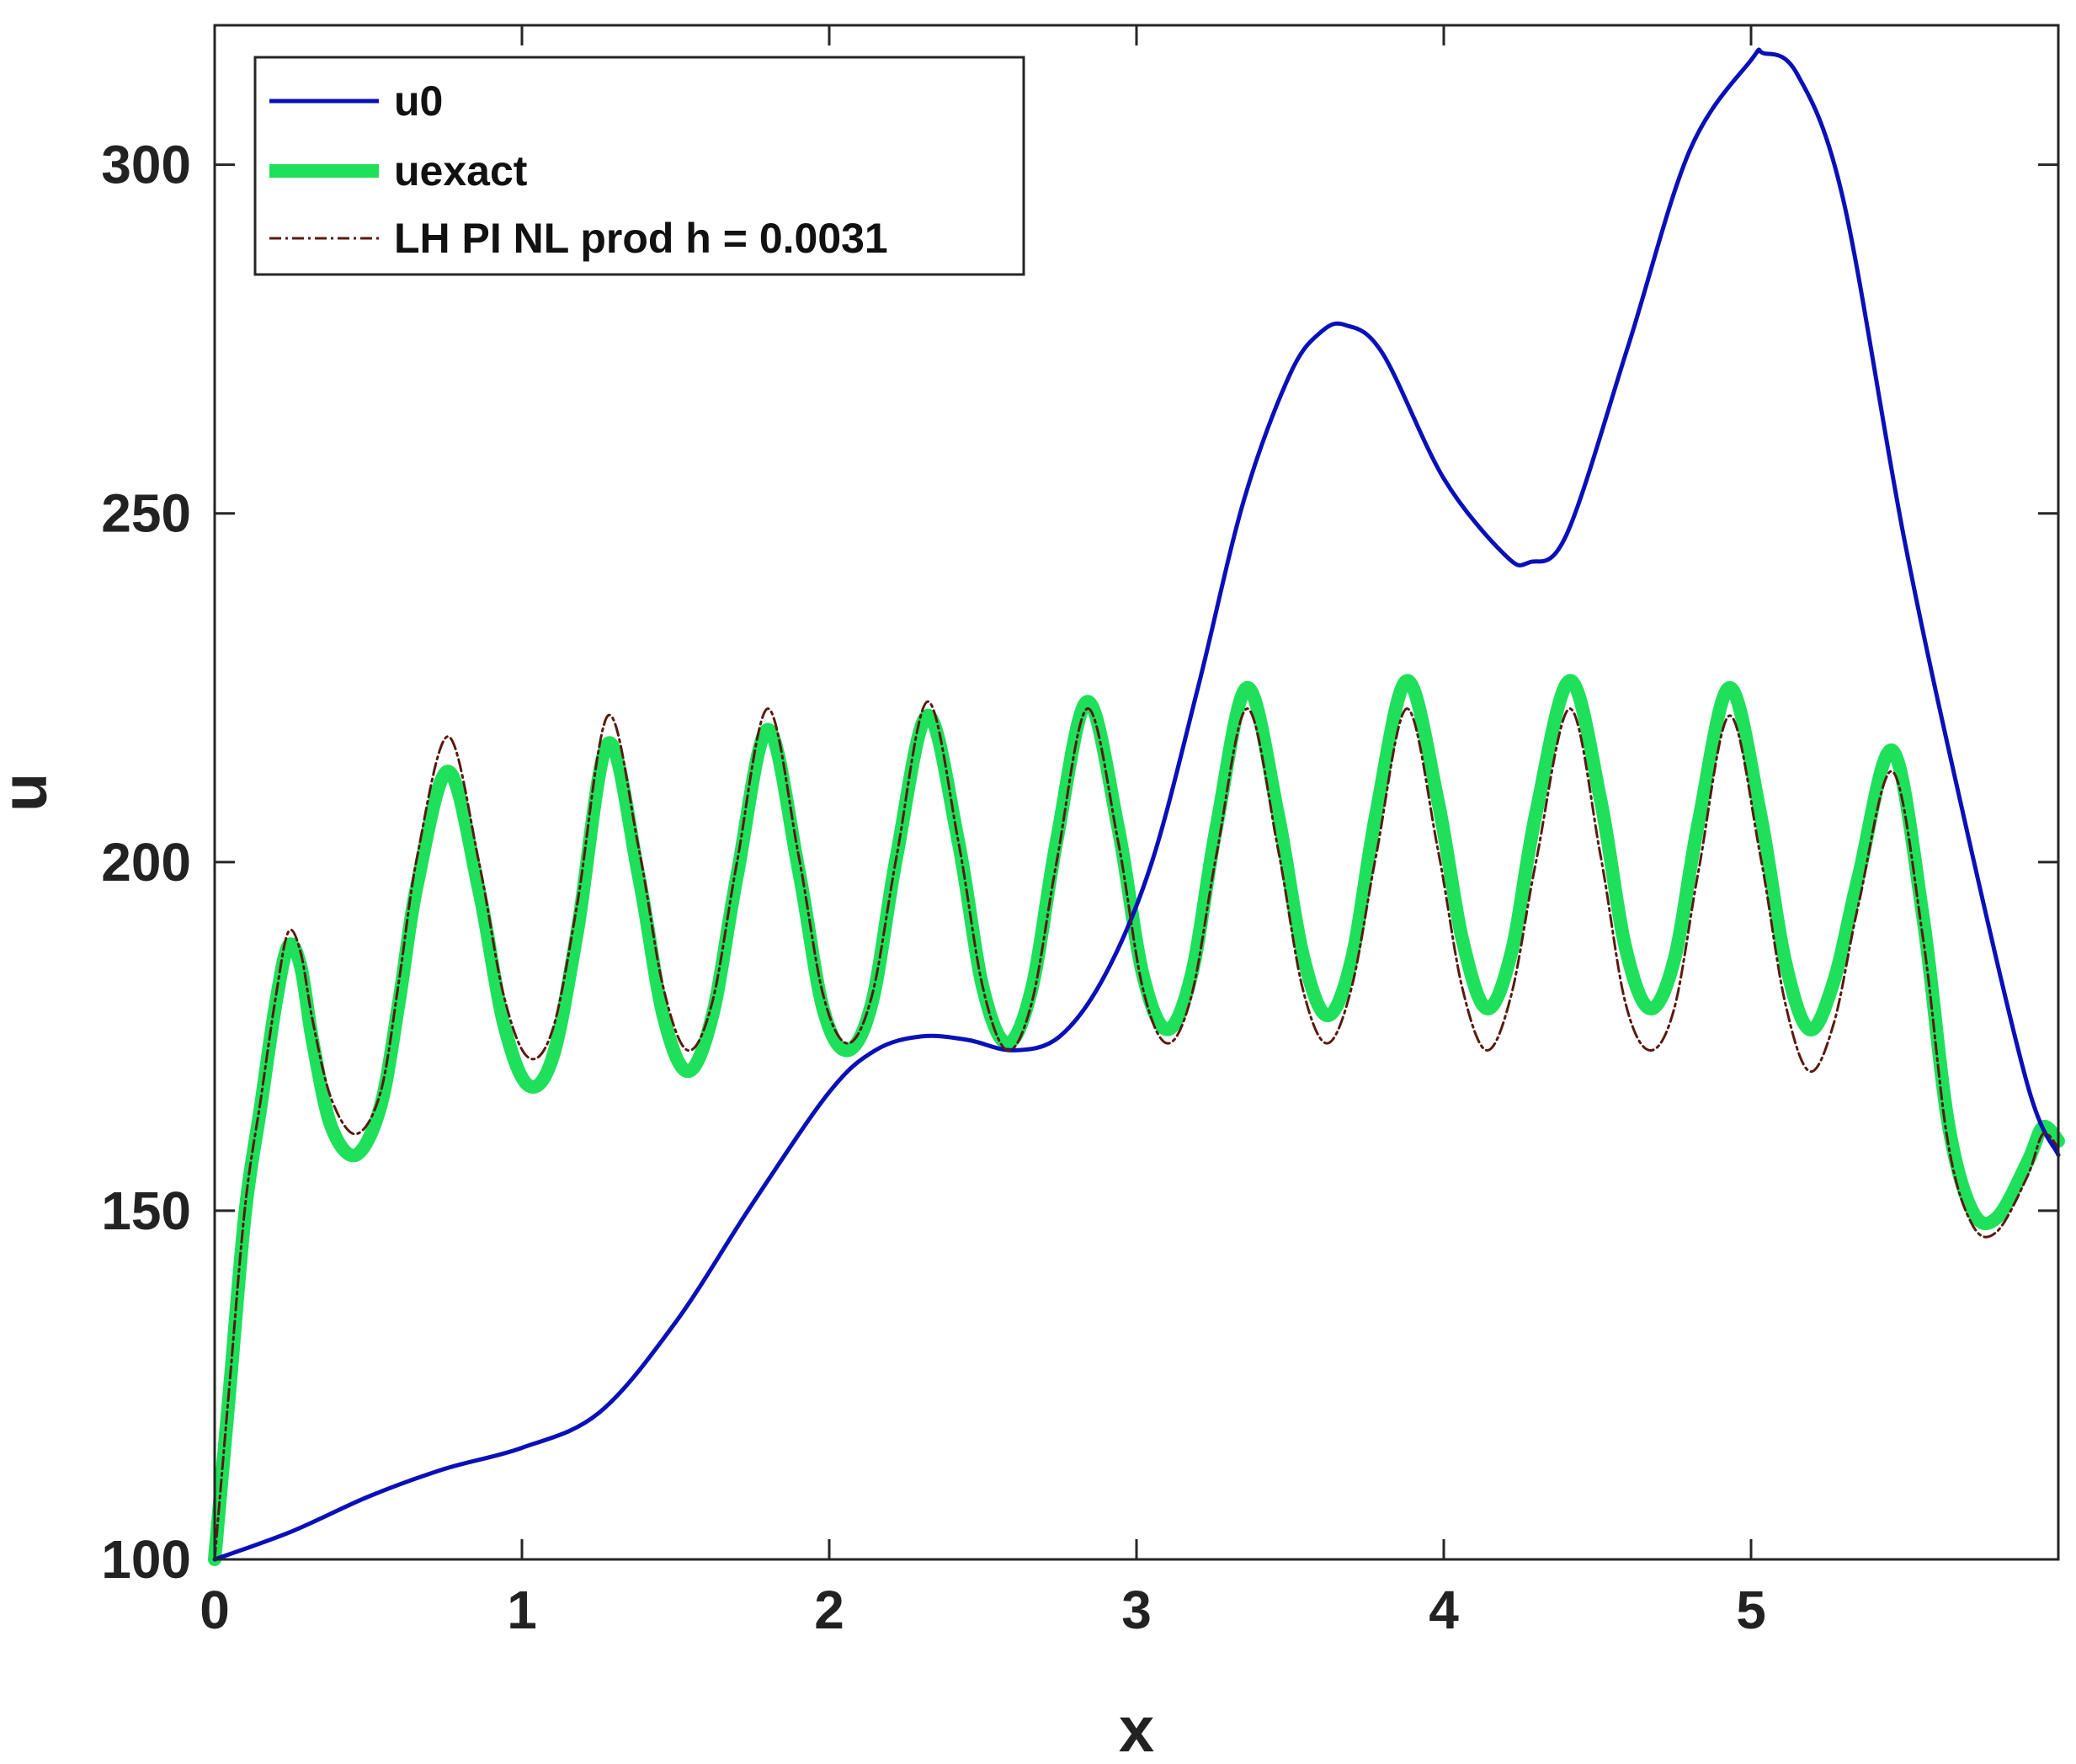 Image resolution: width=2076 pixels, height=1764 pixels. Describe the element at coordinates (829, 1610) in the screenshot. I see `x-tick-label: 2` at that location.